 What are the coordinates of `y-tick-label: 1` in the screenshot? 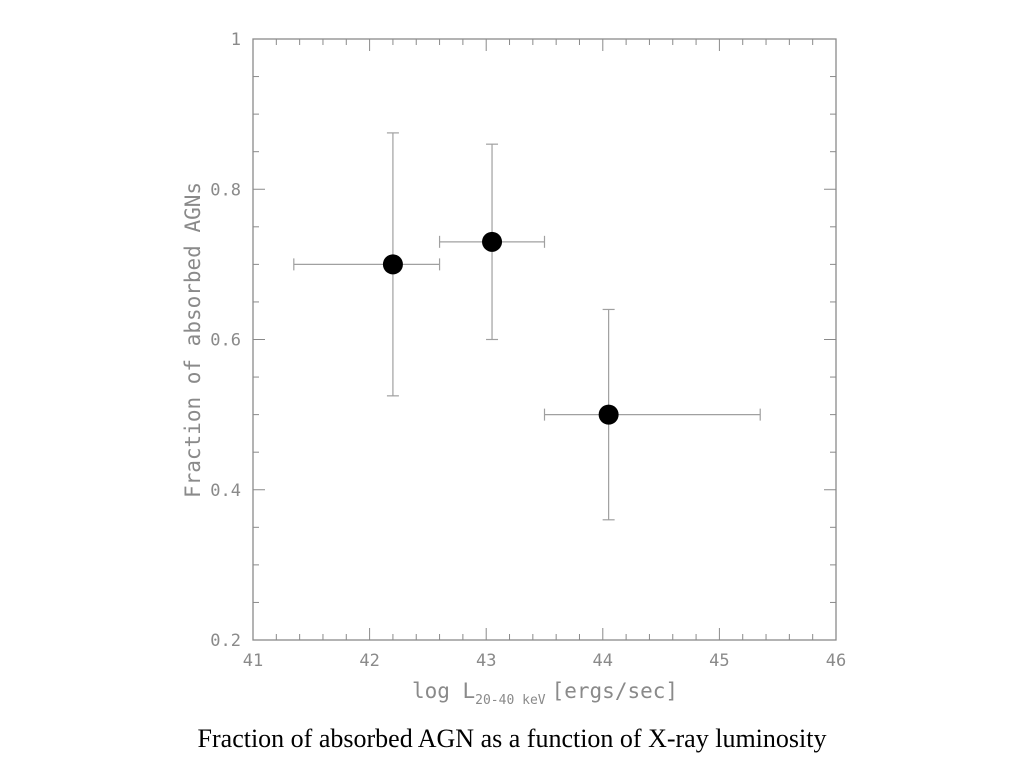 It's located at (236, 40).